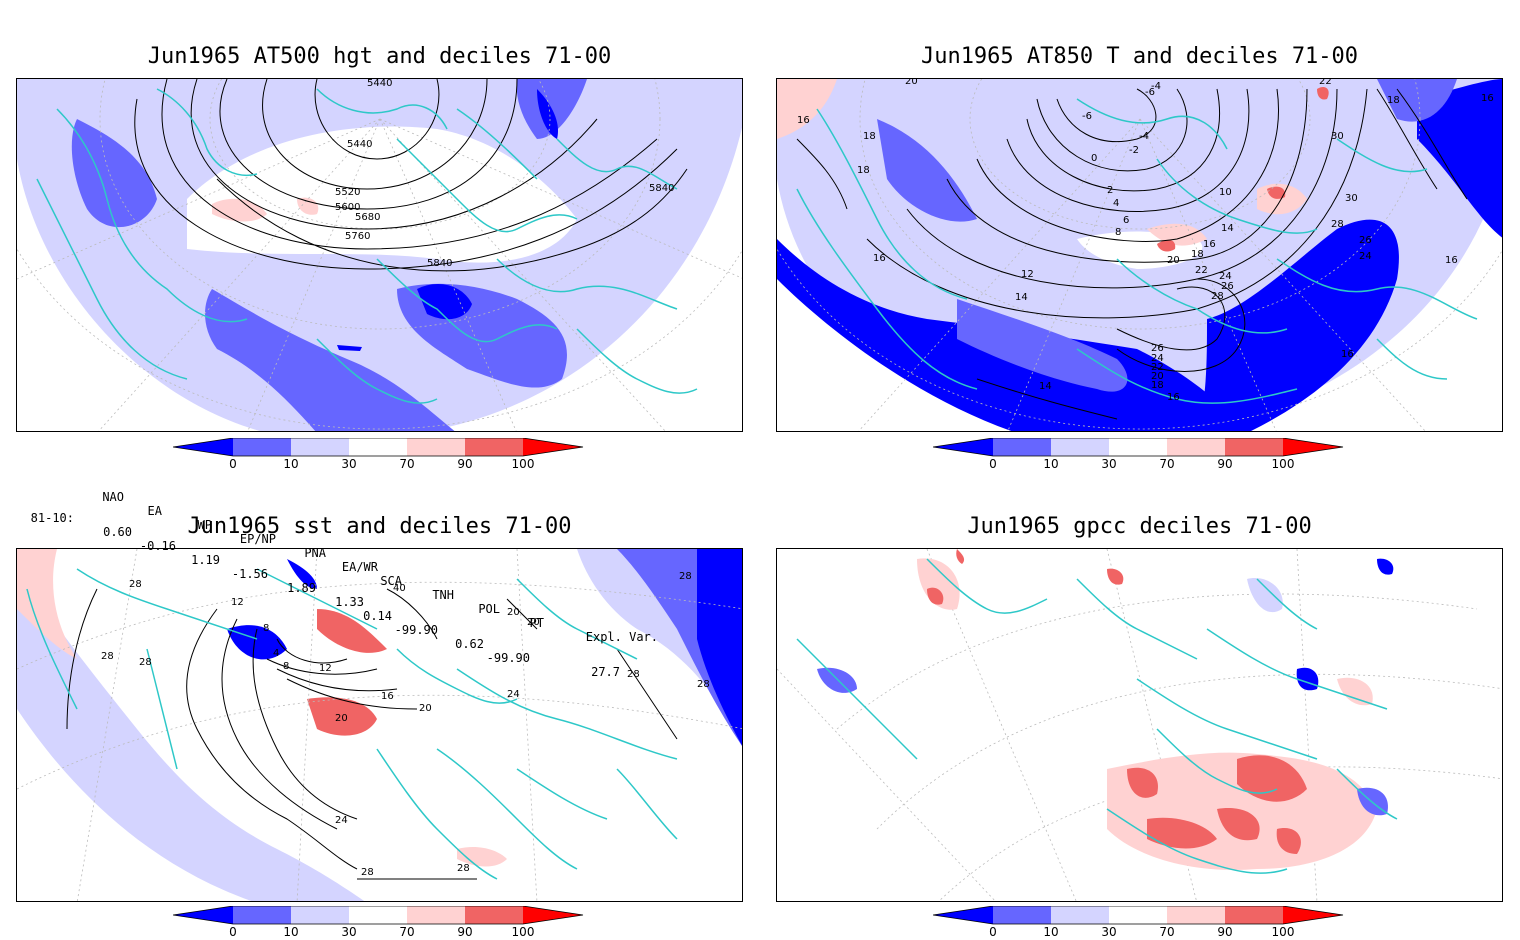  What do you see at coordinates (341, 718) in the screenshot?
I see `sst-label-10: 20` at bounding box center [341, 718].